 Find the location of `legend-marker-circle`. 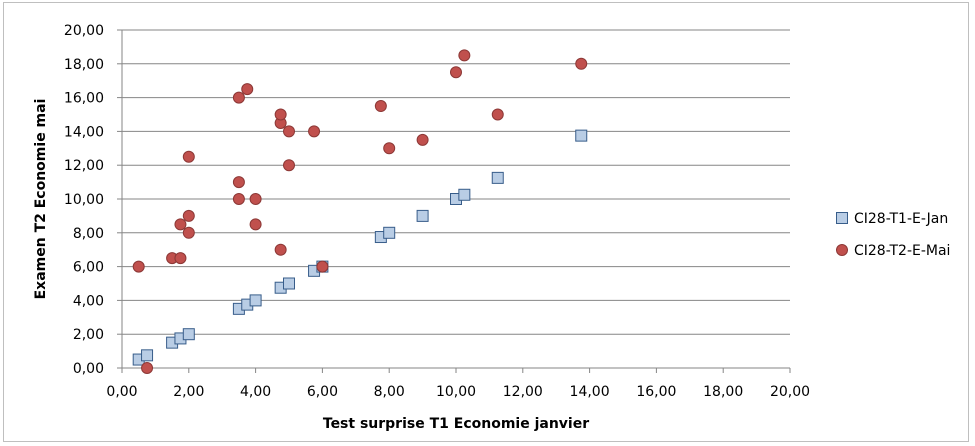

legend-marker-circle is located at coordinates (842, 250).